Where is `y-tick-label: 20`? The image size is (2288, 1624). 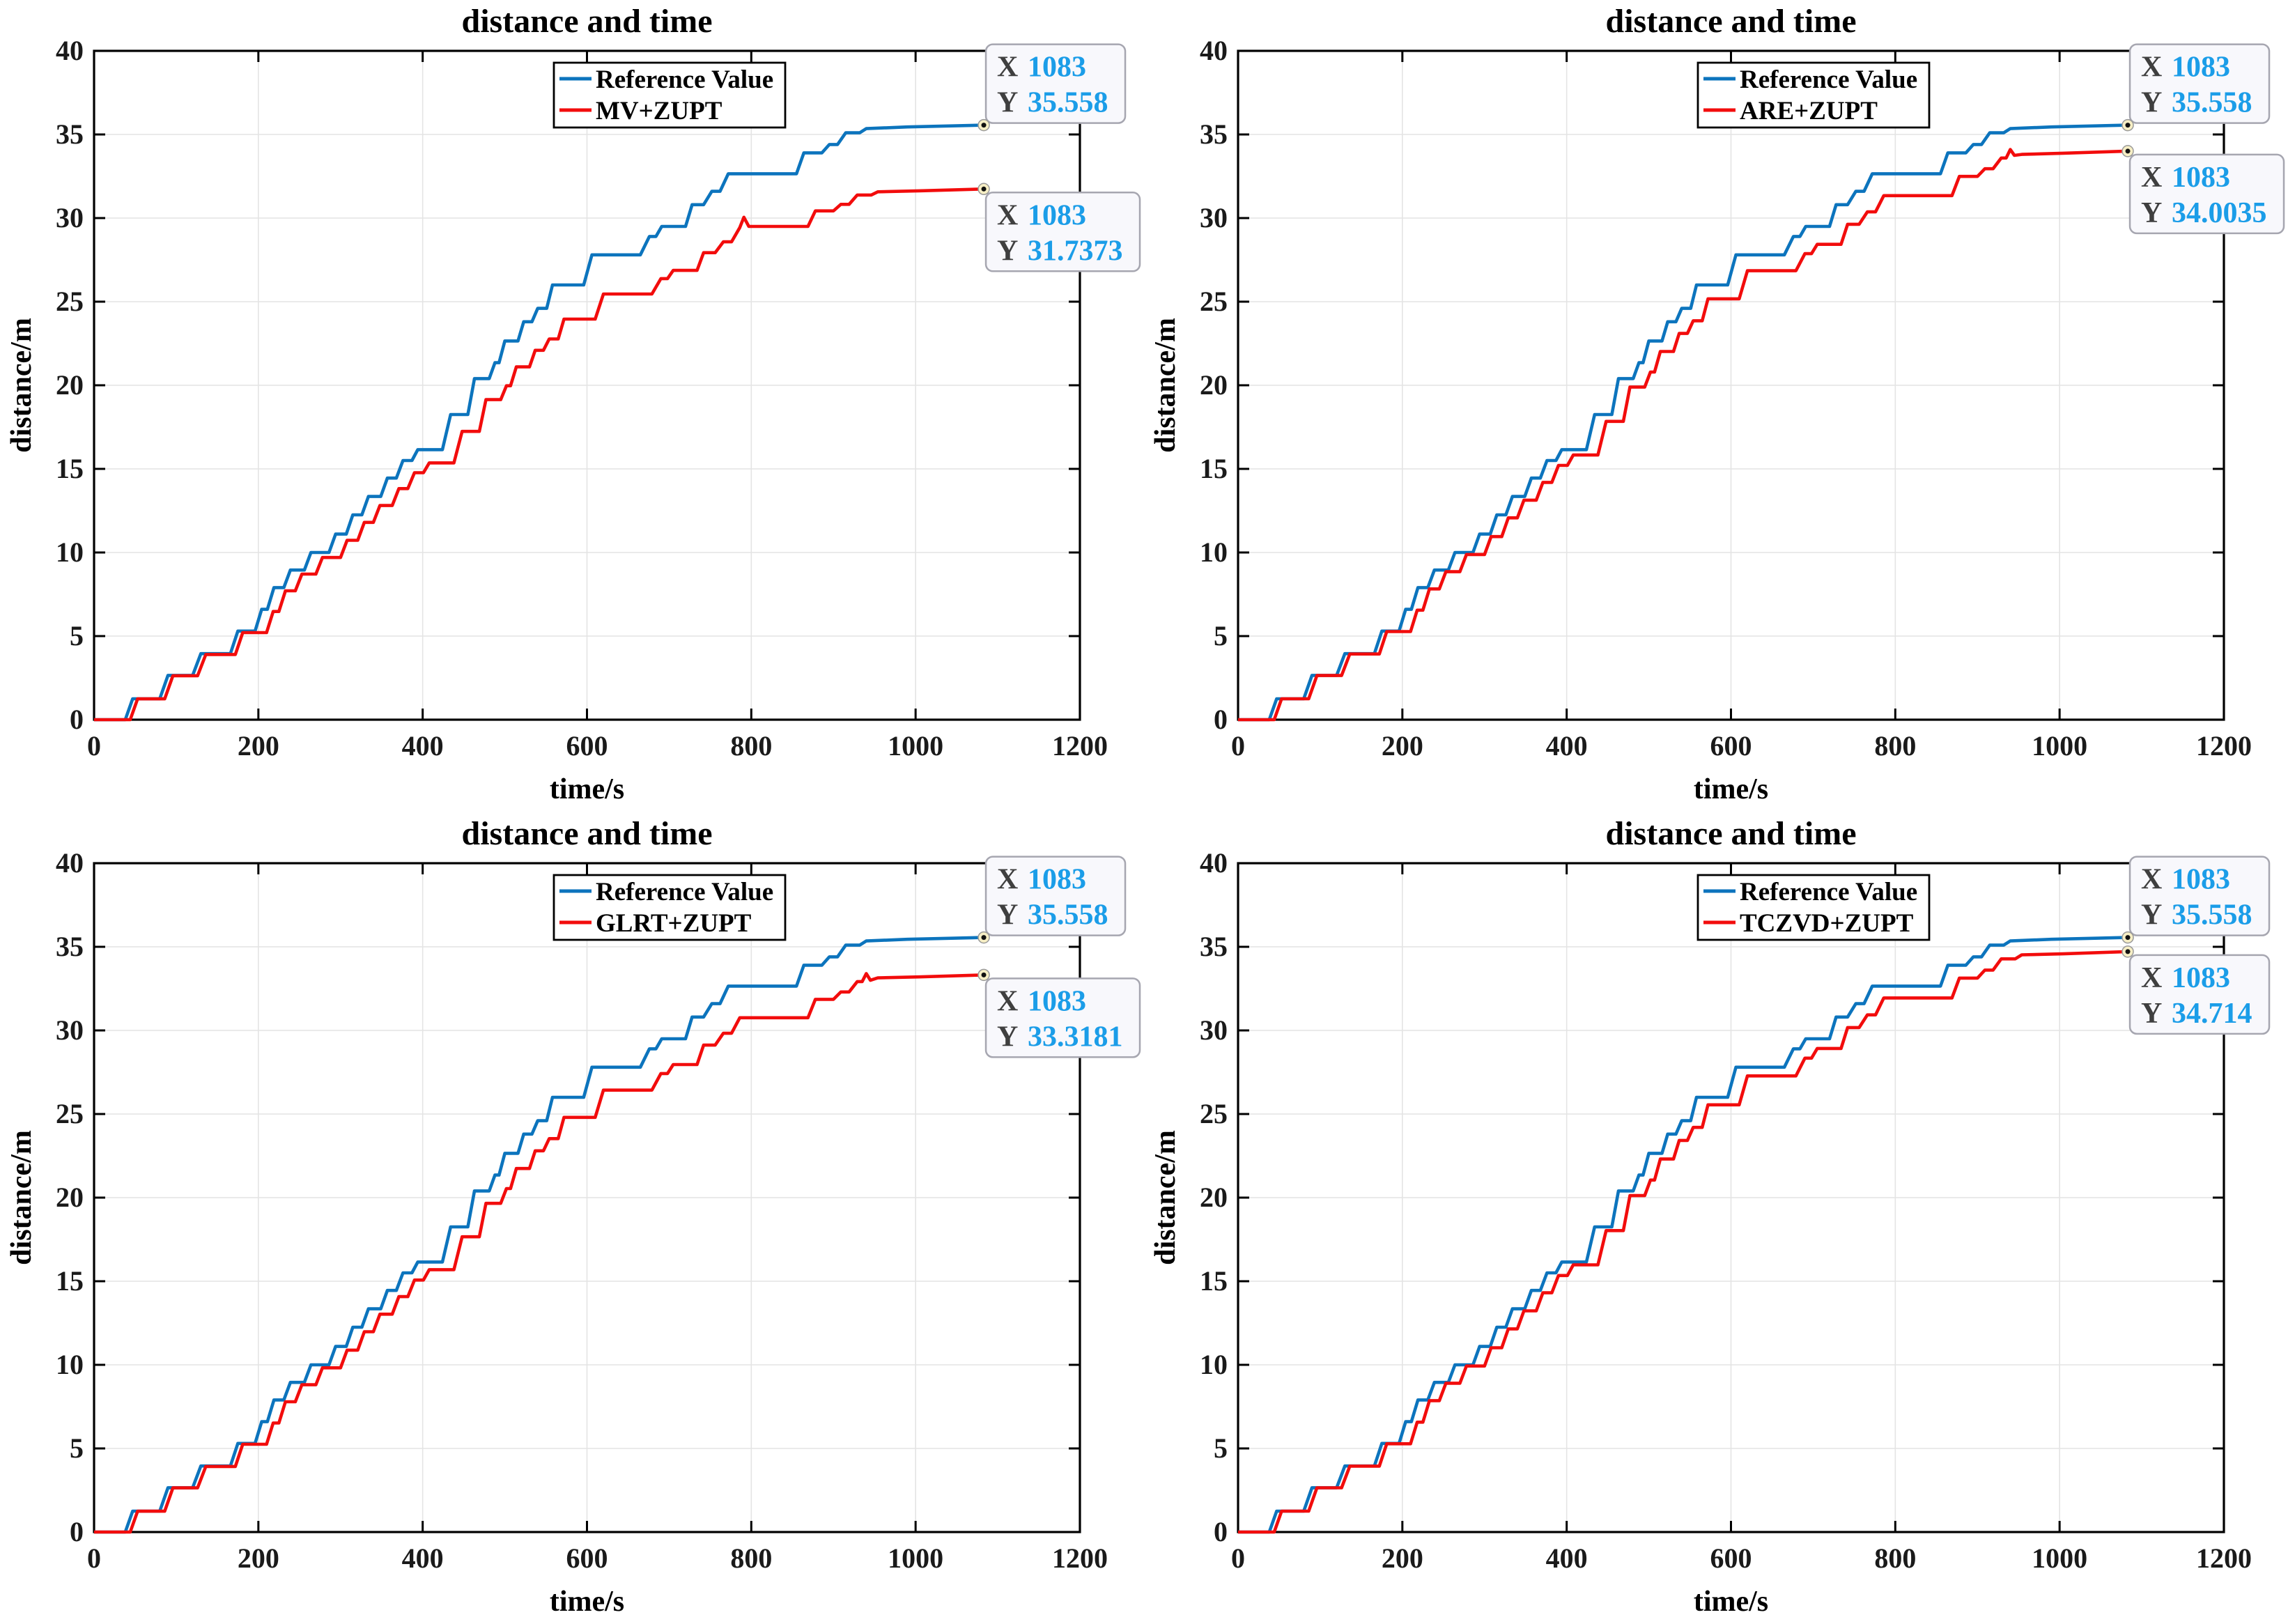 y-tick-label: 20 is located at coordinates (70, 385).